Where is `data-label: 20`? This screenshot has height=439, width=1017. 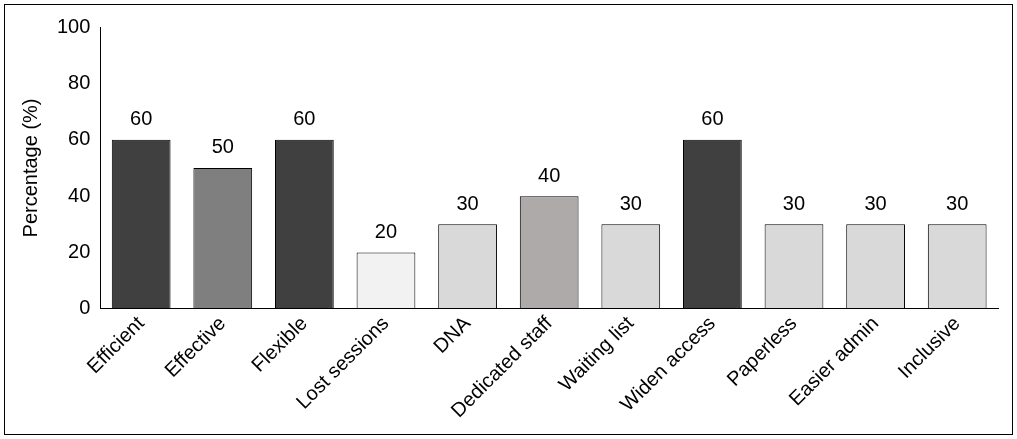 data-label: 20 is located at coordinates (386, 231).